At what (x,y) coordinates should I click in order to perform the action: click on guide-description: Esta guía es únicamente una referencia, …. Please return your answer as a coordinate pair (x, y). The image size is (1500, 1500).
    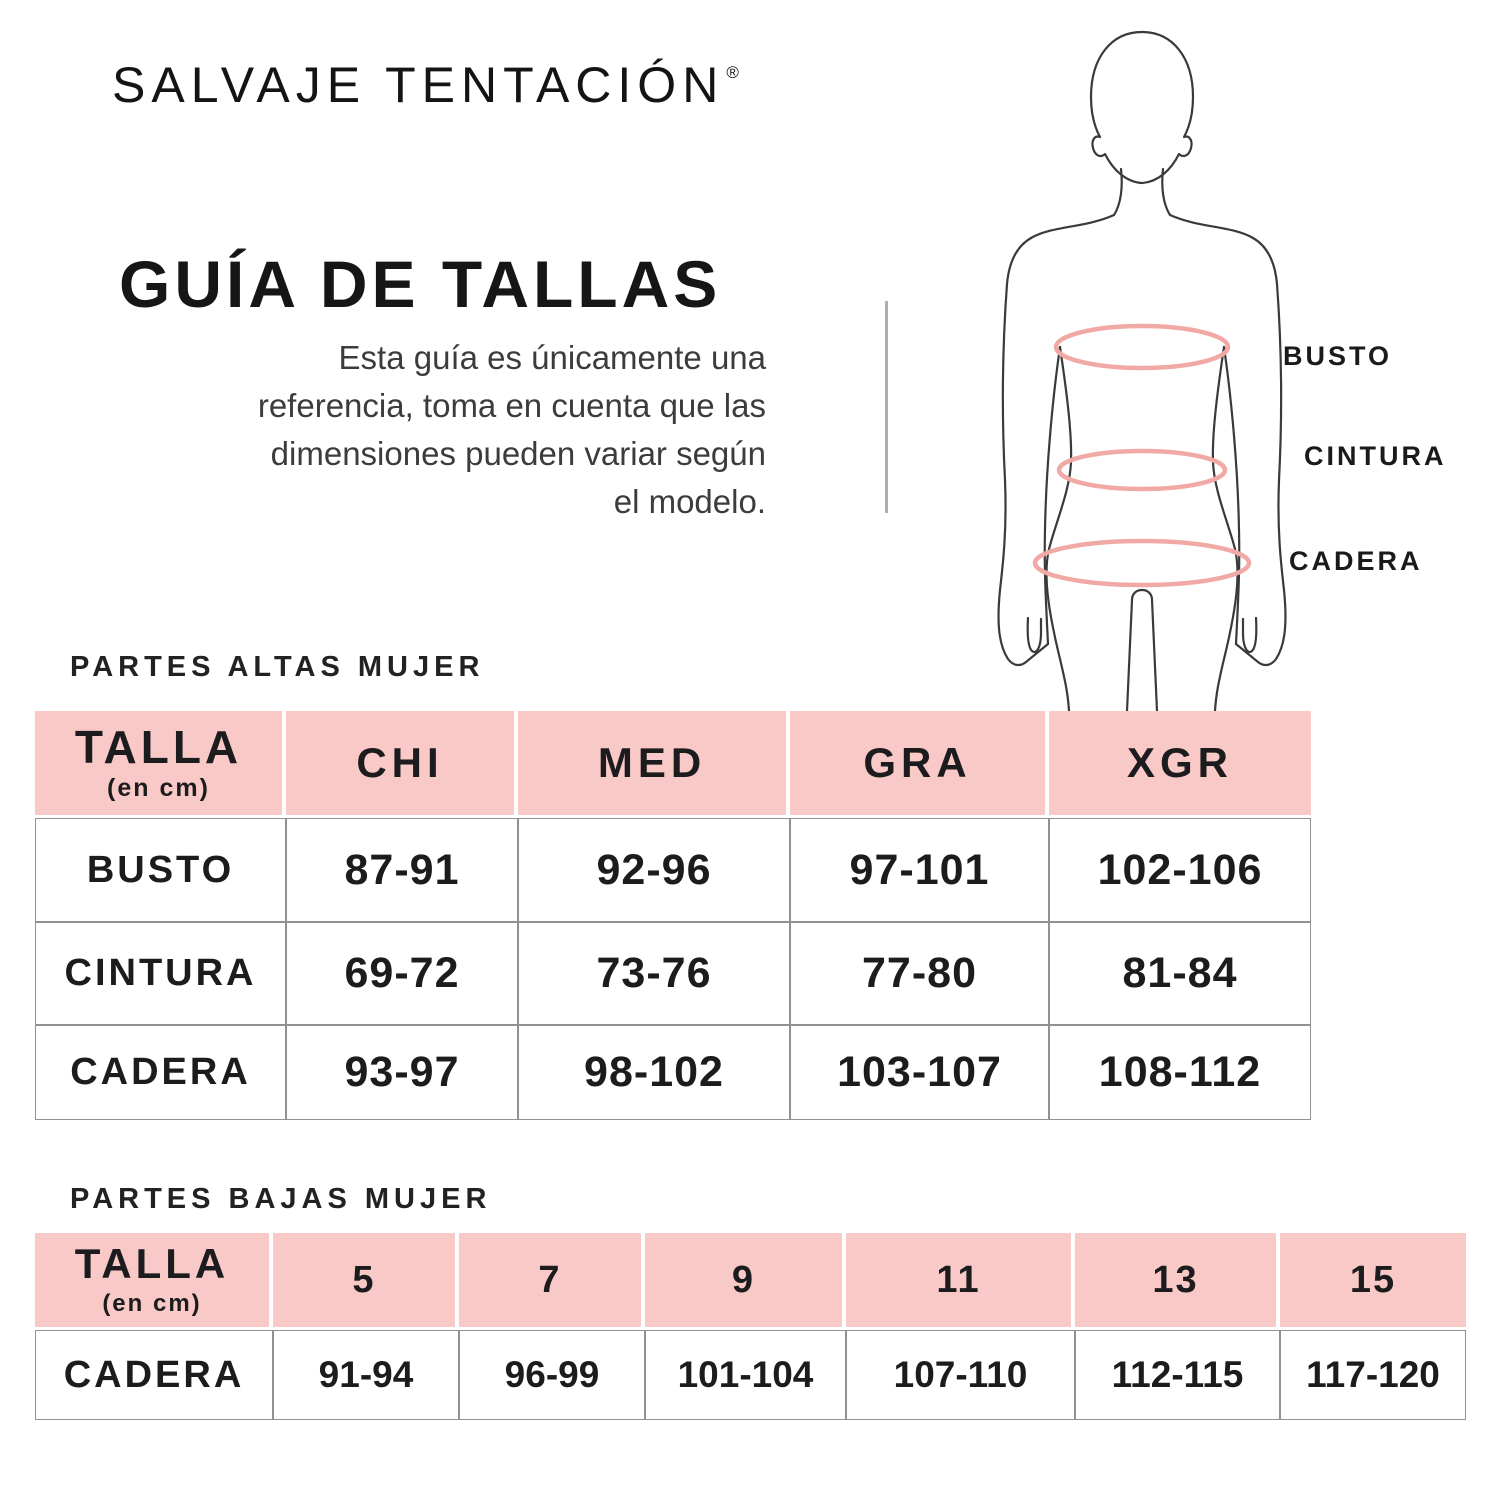
    Looking at the image, I should click on (425, 430).